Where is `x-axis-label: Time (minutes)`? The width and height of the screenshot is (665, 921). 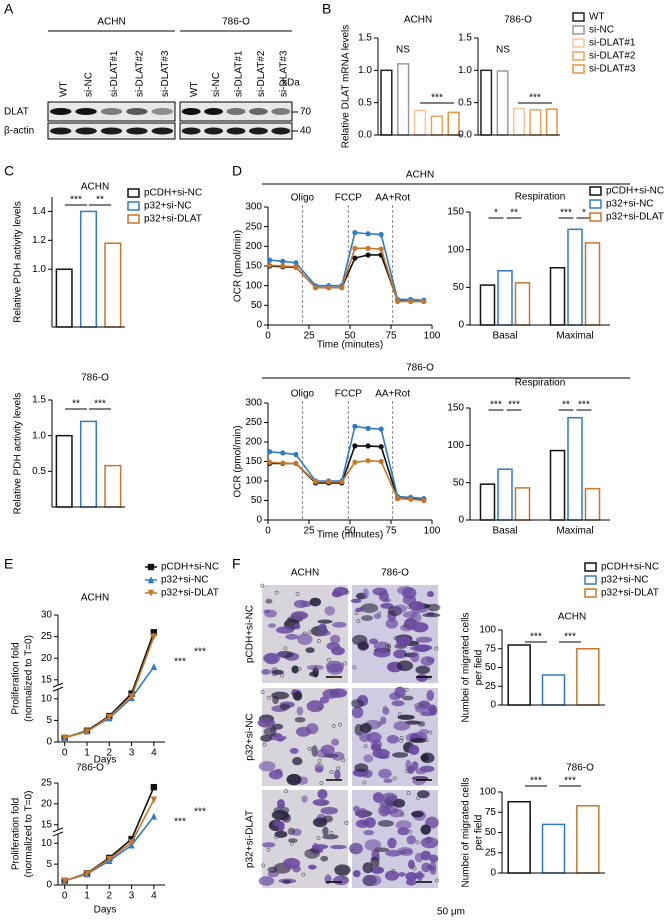 x-axis-label: Time (minutes) is located at coordinates (350, 345).